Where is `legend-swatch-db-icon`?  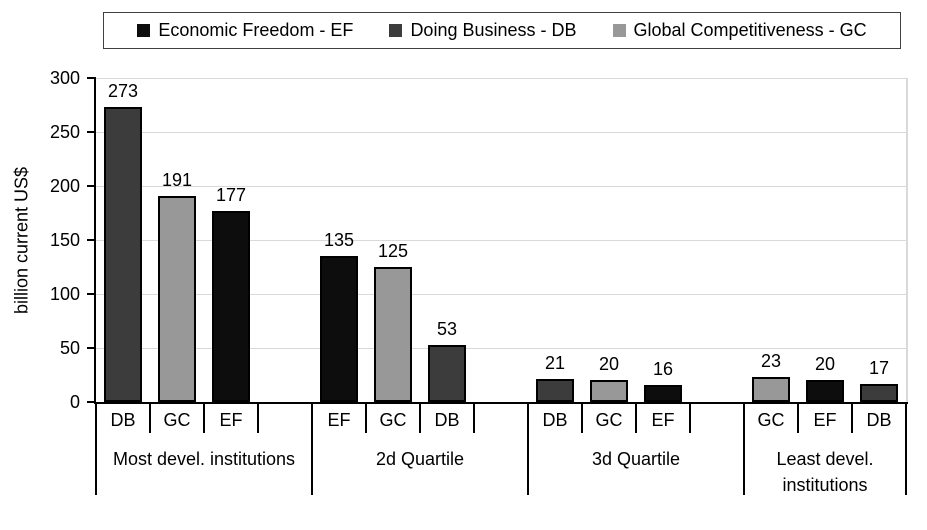 legend-swatch-db-icon is located at coordinates (396, 30).